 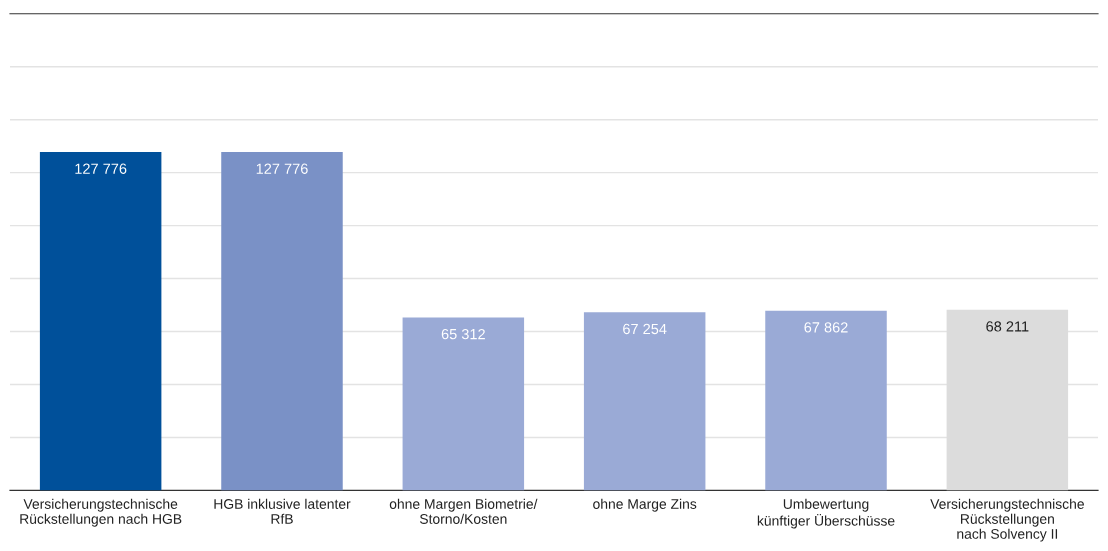 What do you see at coordinates (1007, 520) in the screenshot?
I see `x-tick-label: Versicherungstechnische Rückstellungen nach Solvency II` at bounding box center [1007, 520].